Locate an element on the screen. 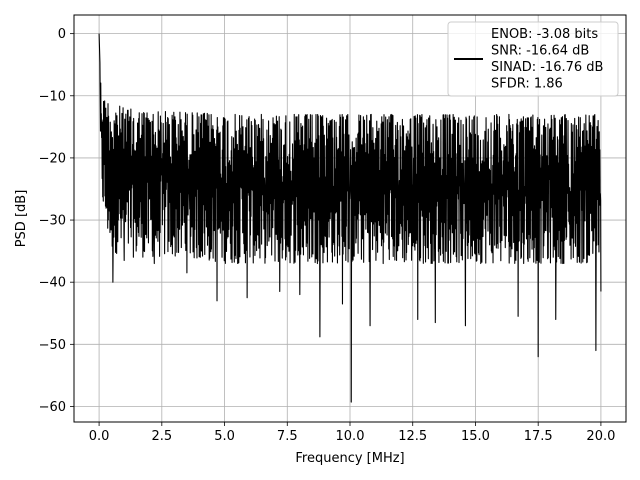 The height and width of the screenshot is (480, 640). x-tick-label: 2.5 is located at coordinates (161, 436).